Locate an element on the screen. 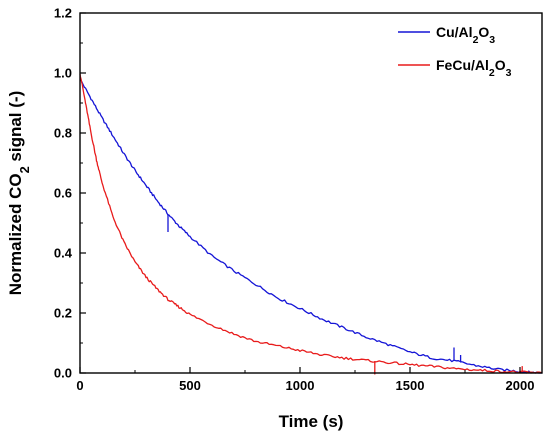  y-axis-title: Normalized CO2 signal (-) is located at coordinates (19, 193).